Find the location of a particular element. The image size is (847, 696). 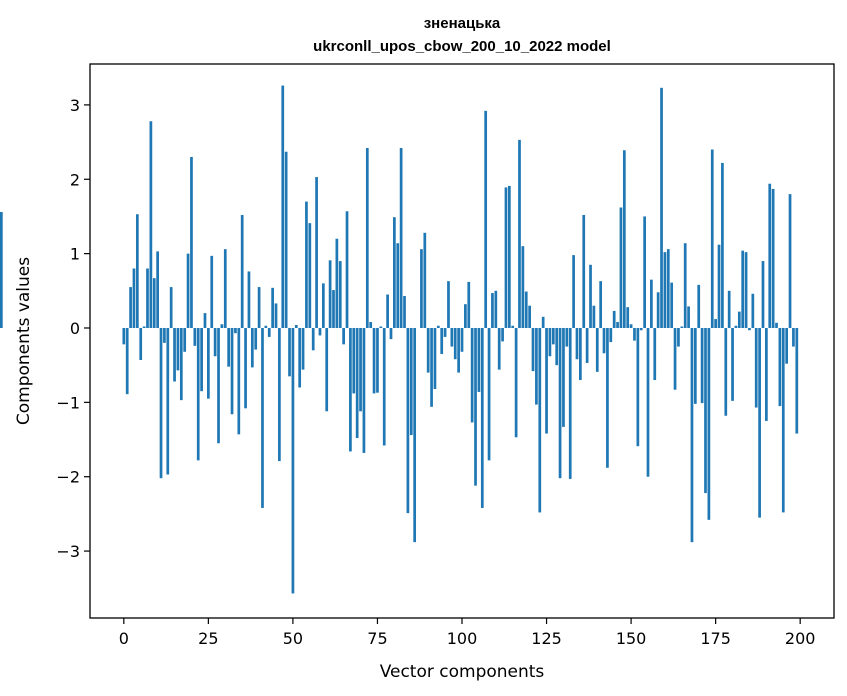

x-tick-label: 100 is located at coordinates (462, 638).